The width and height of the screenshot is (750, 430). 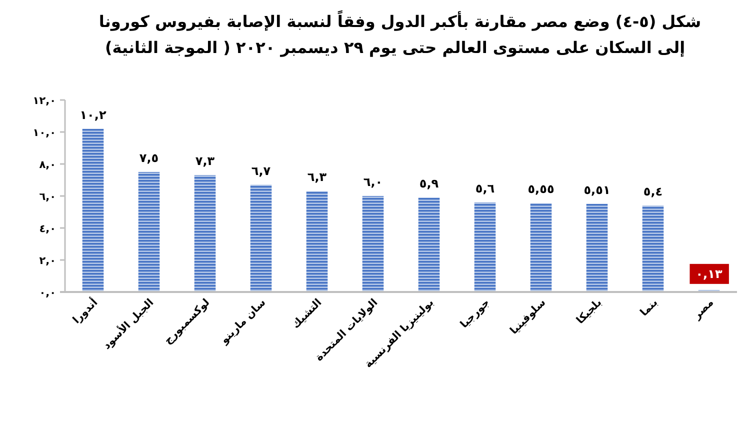 I want to click on y-tick-label: ٠,٠, so click(x=47, y=293).